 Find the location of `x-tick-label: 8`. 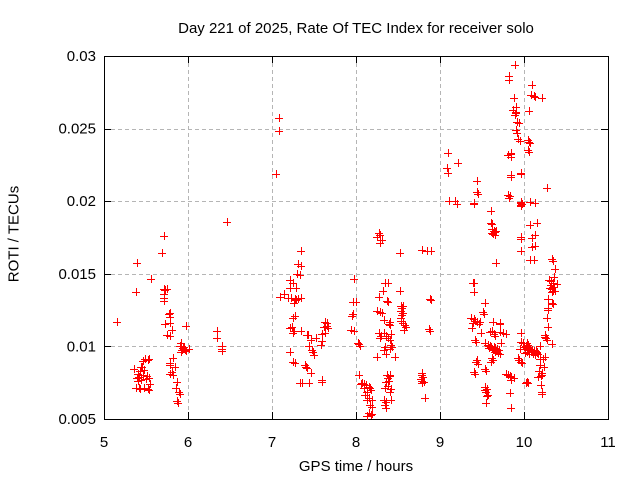

x-tick-label: 8 is located at coordinates (356, 442).